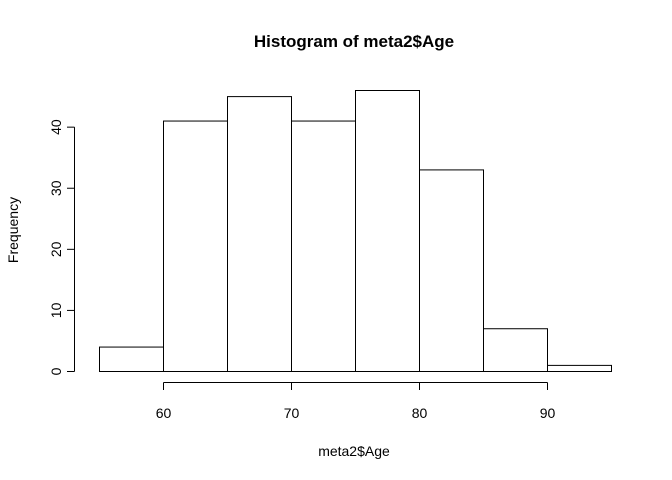 Image resolution: width=672 pixels, height=480 pixels. What do you see at coordinates (56, 371) in the screenshot?
I see `y-tick-label-0: 0` at bounding box center [56, 371].